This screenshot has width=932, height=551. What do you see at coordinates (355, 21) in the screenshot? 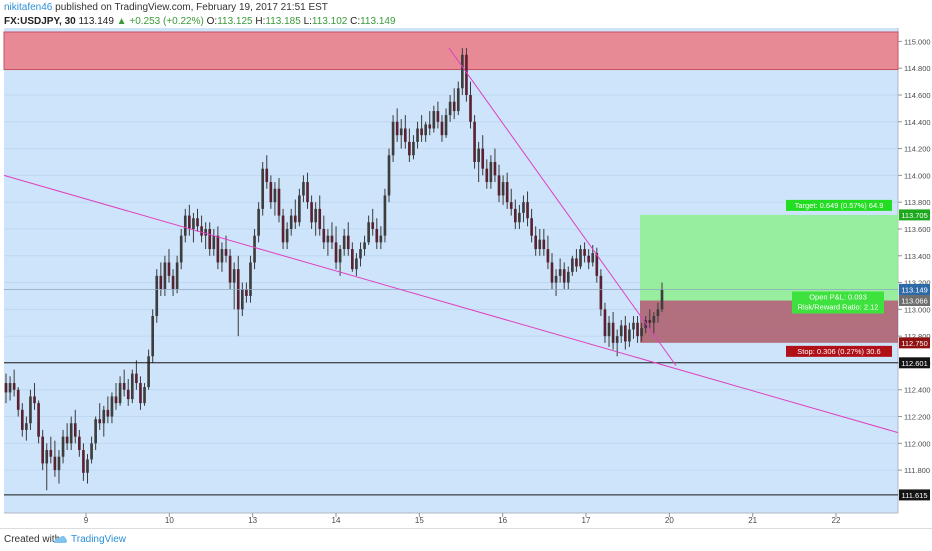
I see `close-label: C:` at bounding box center [355, 21].